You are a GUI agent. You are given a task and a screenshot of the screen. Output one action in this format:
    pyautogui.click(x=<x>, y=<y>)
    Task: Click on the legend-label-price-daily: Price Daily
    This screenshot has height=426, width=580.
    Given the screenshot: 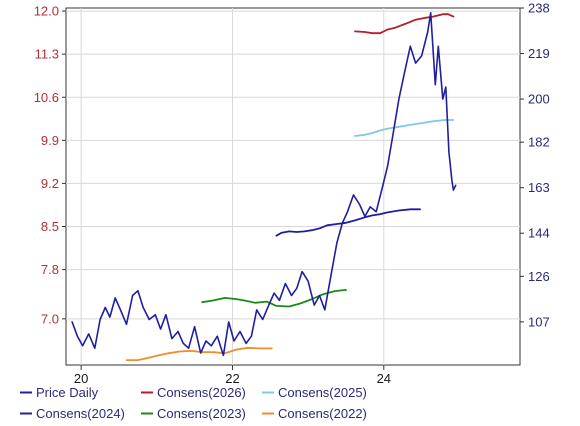 What is the action you would take?
    pyautogui.click(x=67, y=392)
    